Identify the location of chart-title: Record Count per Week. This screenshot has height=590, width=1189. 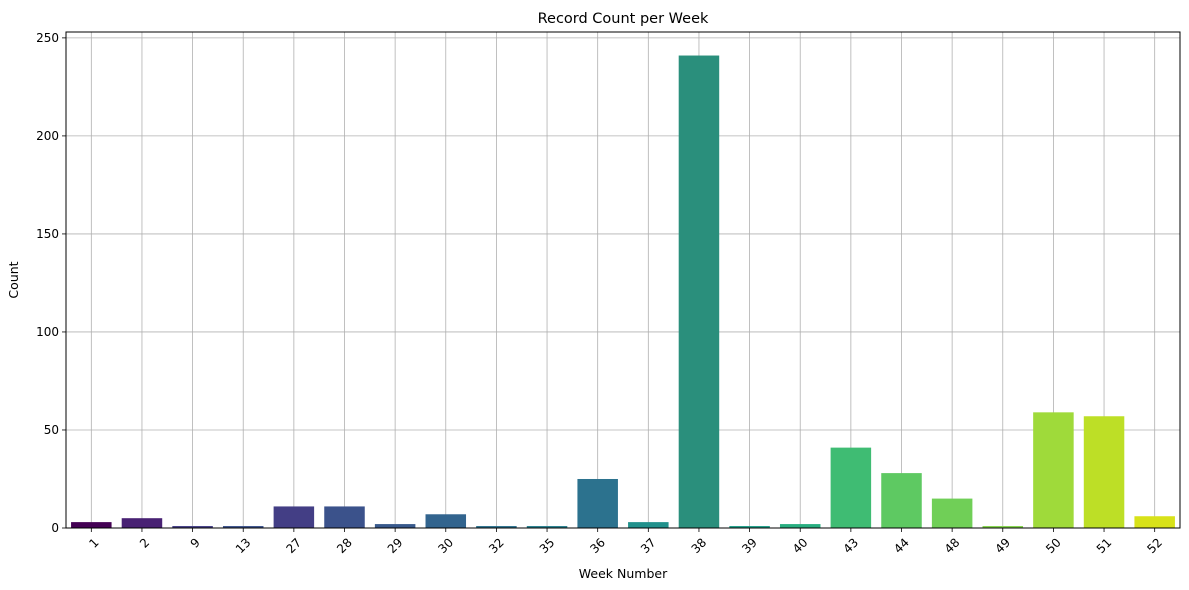
(623, 19).